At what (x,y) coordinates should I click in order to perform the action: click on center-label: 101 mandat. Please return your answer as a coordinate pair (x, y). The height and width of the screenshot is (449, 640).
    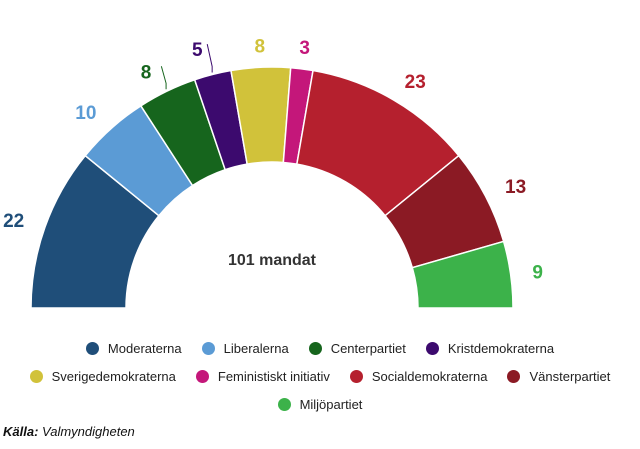
    Looking at the image, I should click on (272, 260).